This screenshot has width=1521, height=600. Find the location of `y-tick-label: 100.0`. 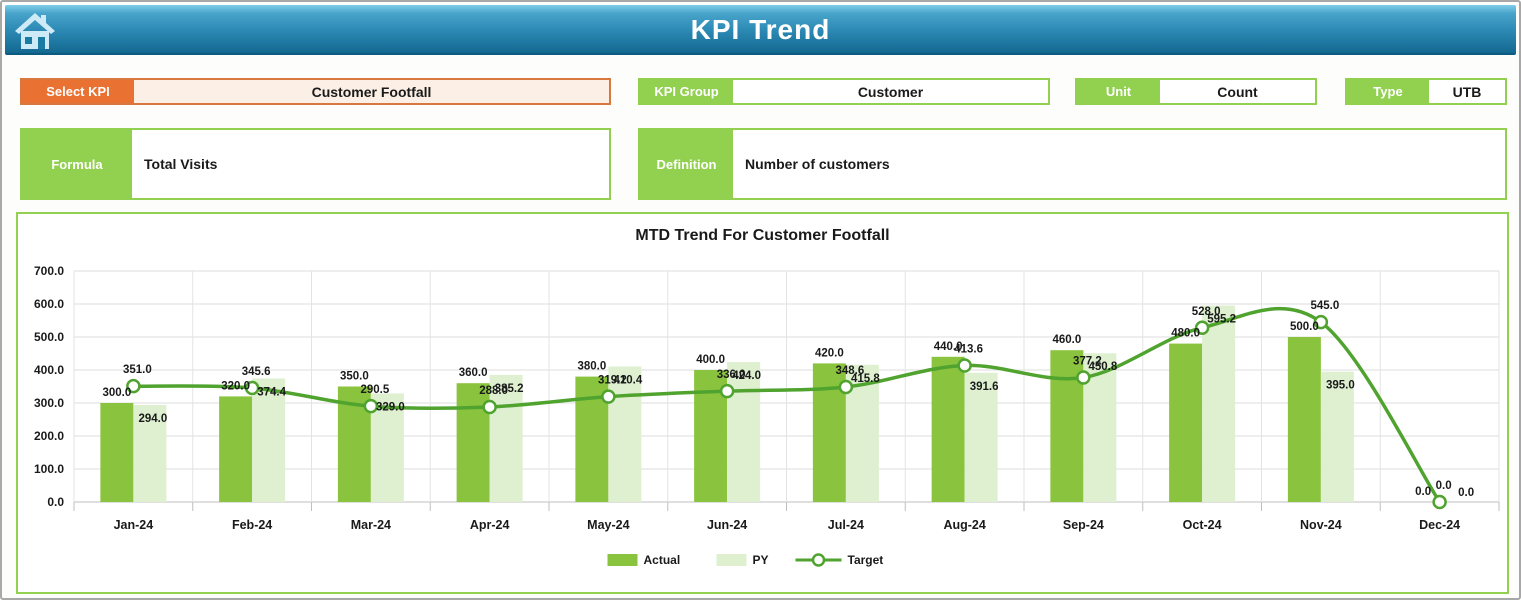

y-tick-label: 100.0 is located at coordinates (49, 469).